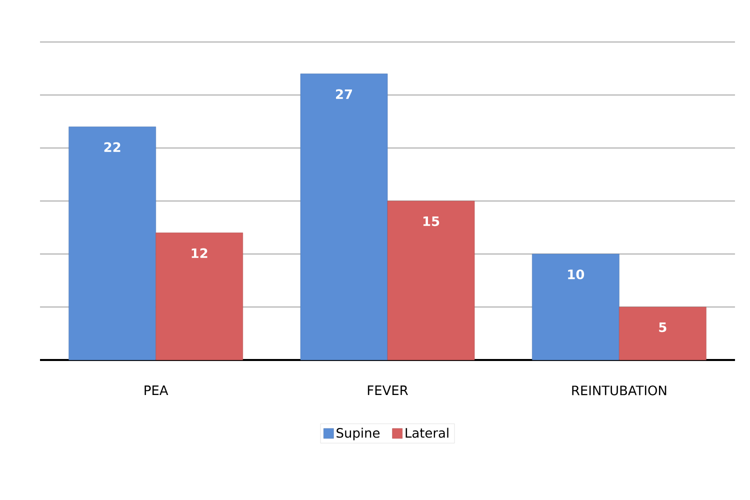 Image resolution: width=750 pixels, height=500 pixels. Describe the element at coordinates (112, 147) in the screenshot. I see `data-label: 22` at that location.